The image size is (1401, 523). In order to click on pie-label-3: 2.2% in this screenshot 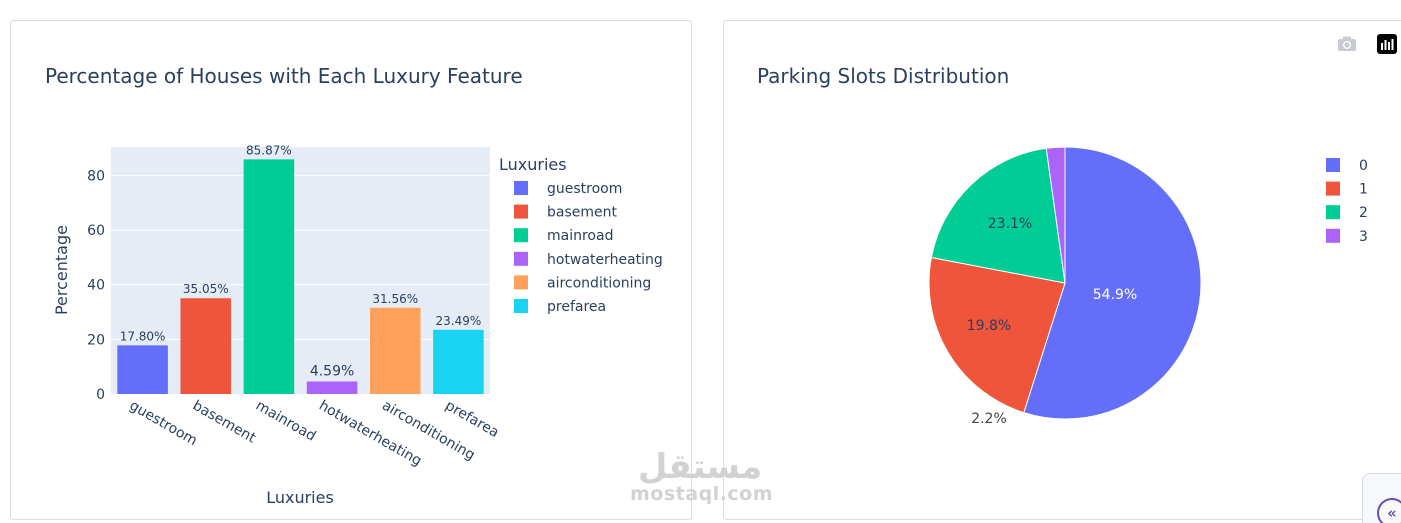, I will do `click(989, 419)`.